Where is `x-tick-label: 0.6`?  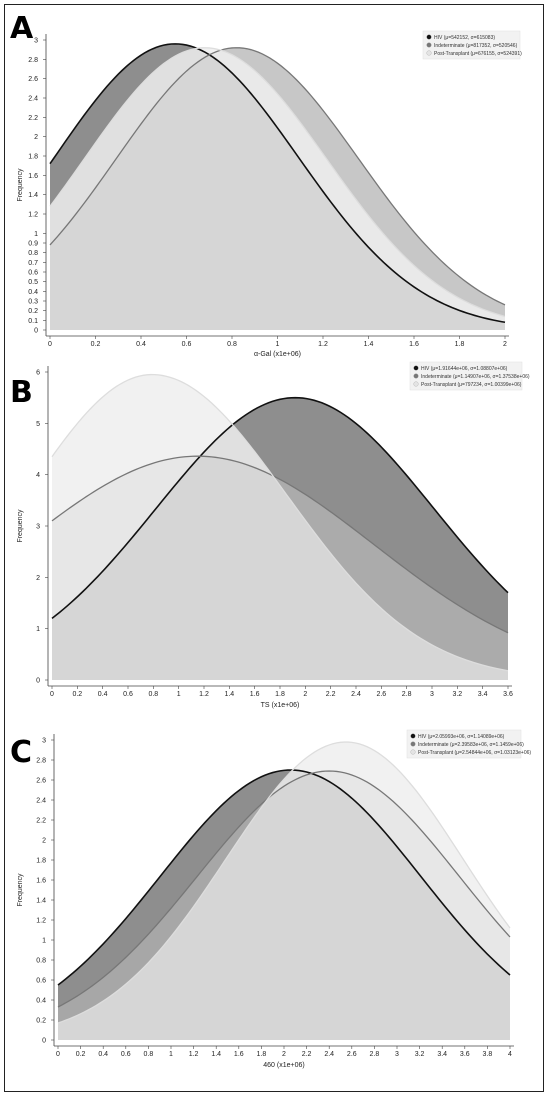
x-tick-label: 0.6 is located at coordinates (128, 694).